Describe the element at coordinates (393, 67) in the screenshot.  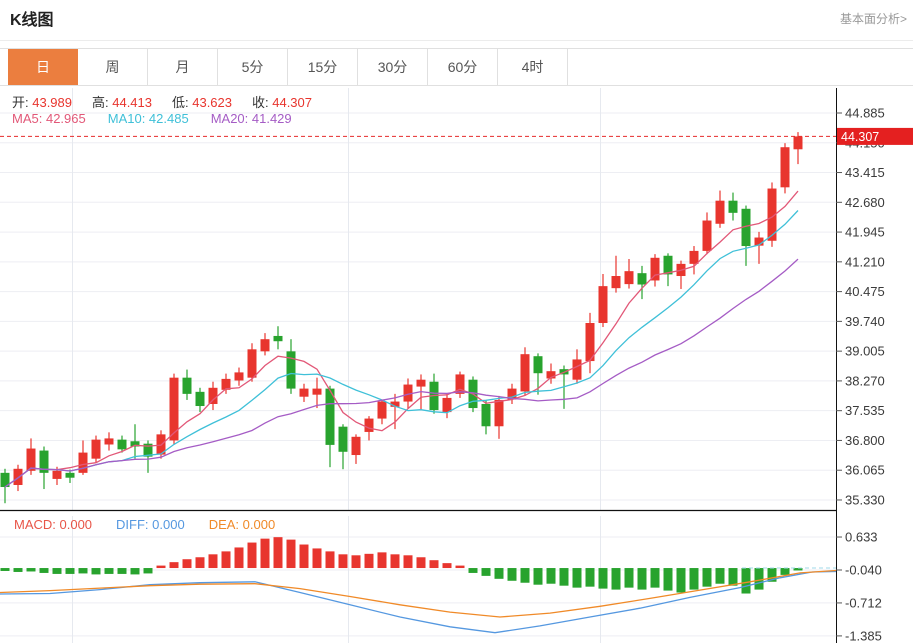
I see `tab-30min: 30分` at that location.